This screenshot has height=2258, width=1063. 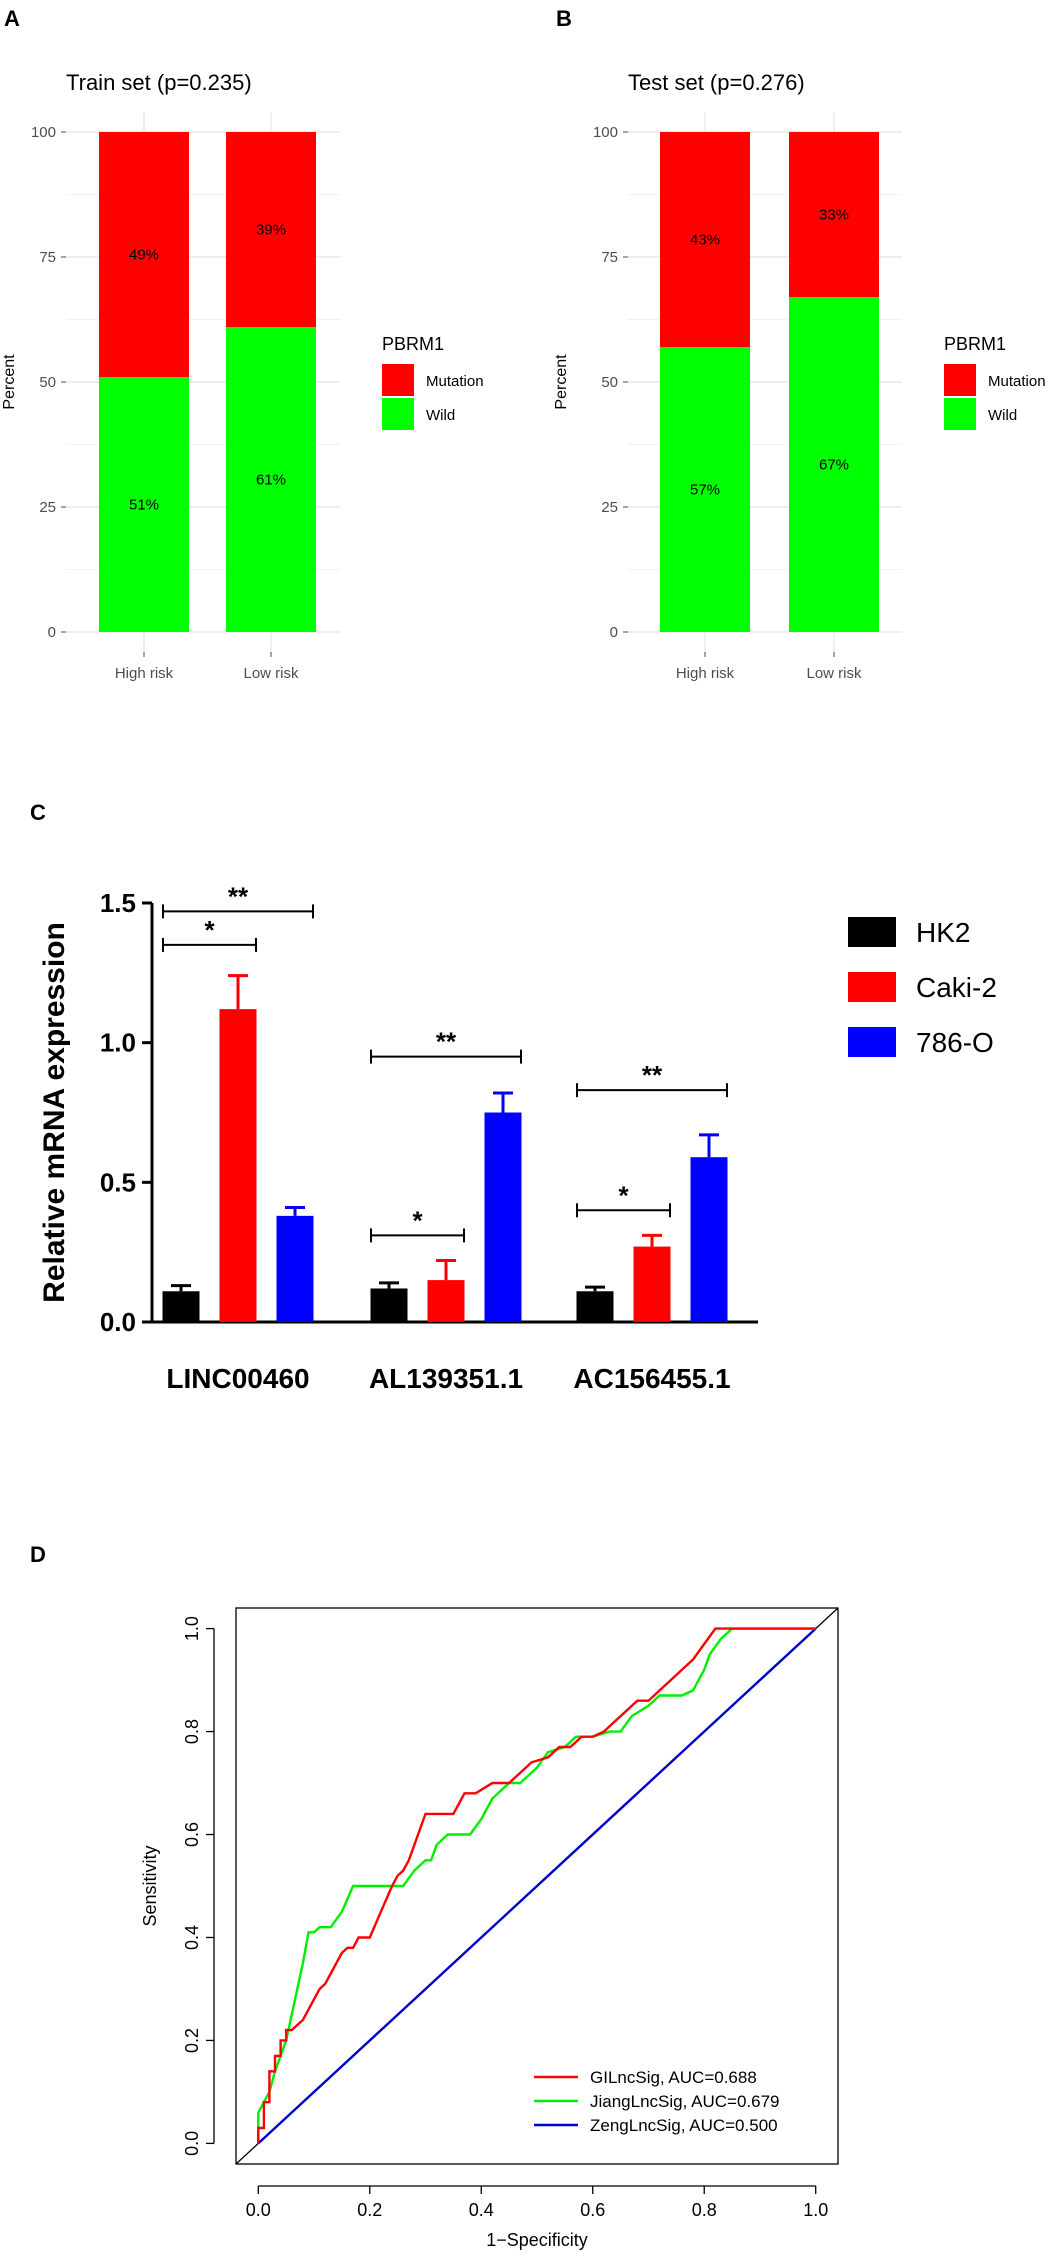 I want to click on x-tick-label: LINC00460, so click(x=237, y=1378).